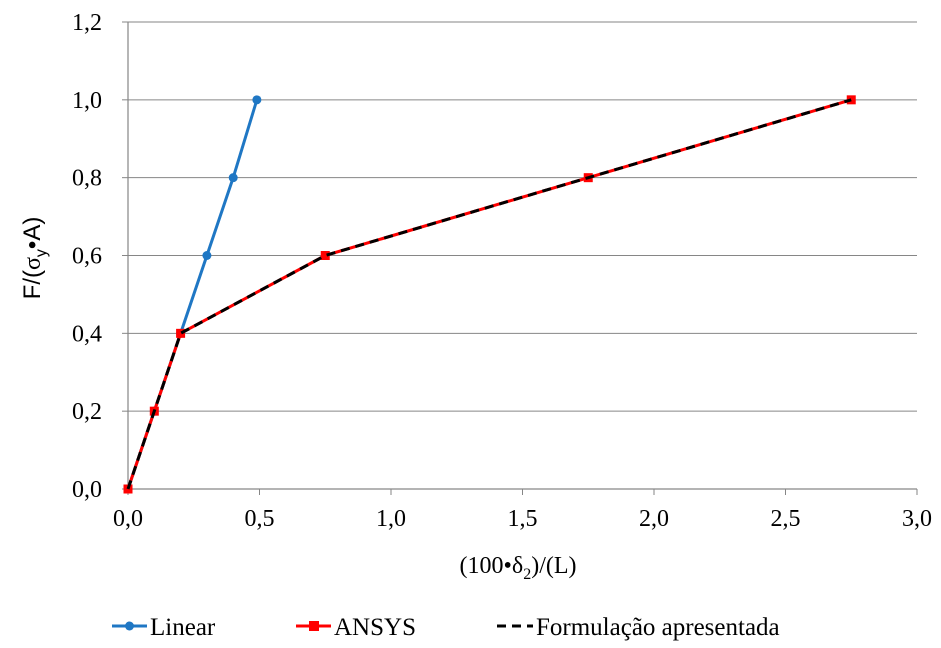 The width and height of the screenshot is (941, 648). I want to click on x-tick-labels: 0,0 0,5 1,0 1,5 2,0 2,5 3,0, so click(522, 519).